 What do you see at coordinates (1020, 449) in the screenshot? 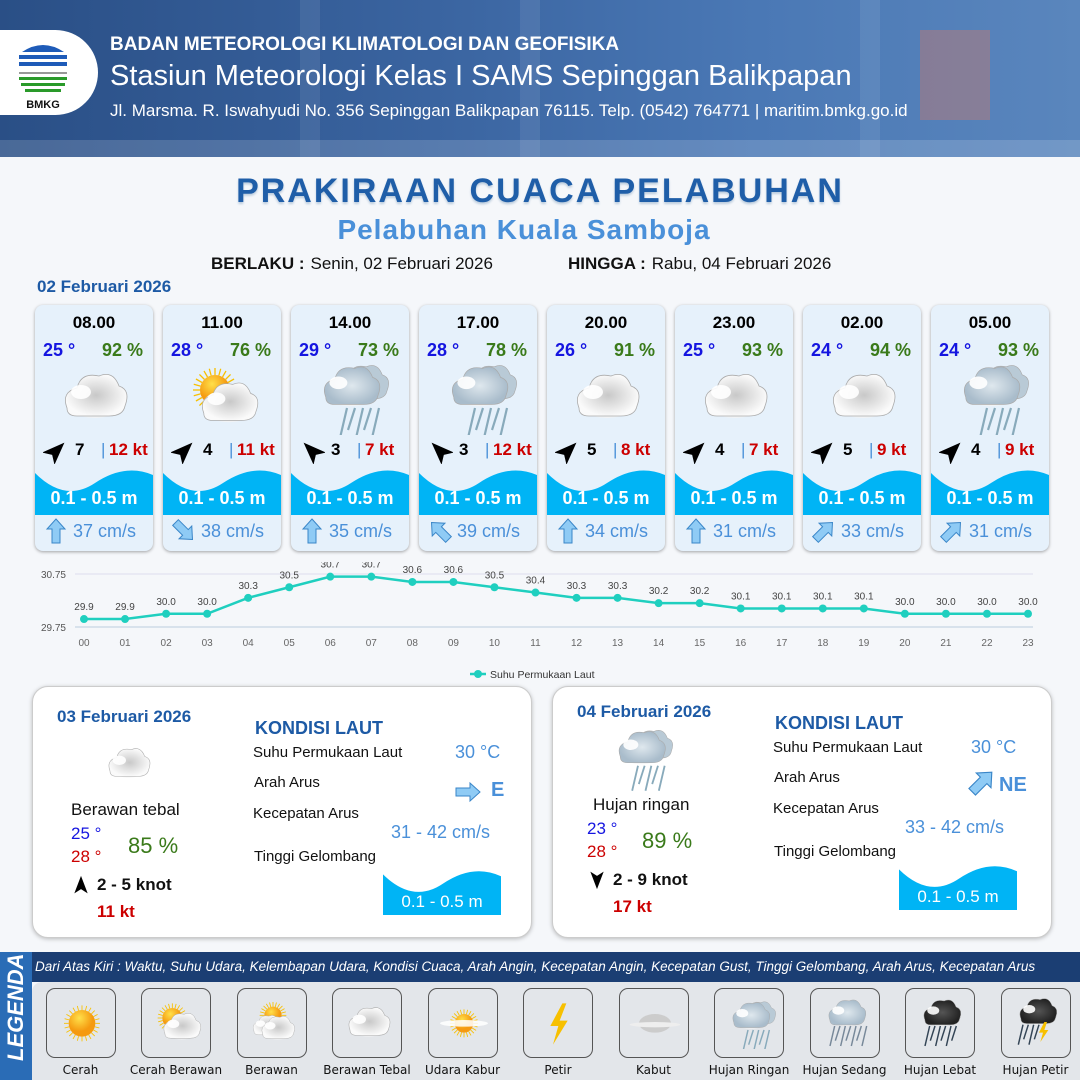
I see `gust-speed: 9 kt` at bounding box center [1020, 449].